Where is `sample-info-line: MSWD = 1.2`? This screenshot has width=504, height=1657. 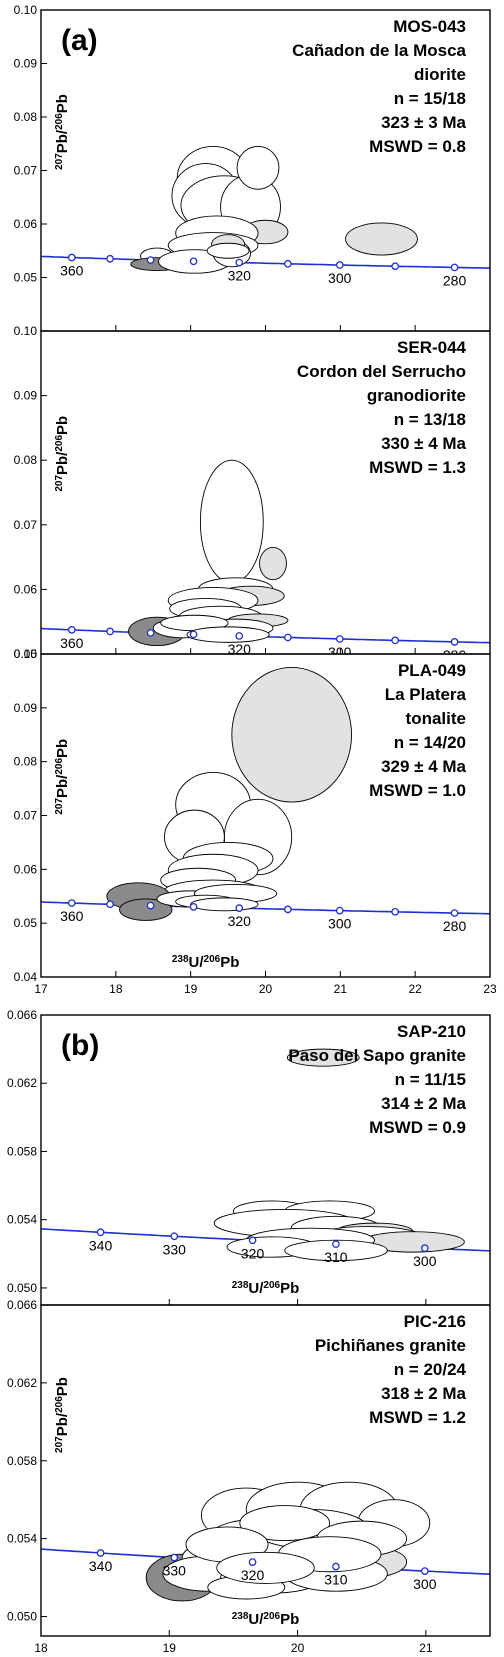
sample-info-line: MSWD = 1.2 is located at coordinates (417, 1417).